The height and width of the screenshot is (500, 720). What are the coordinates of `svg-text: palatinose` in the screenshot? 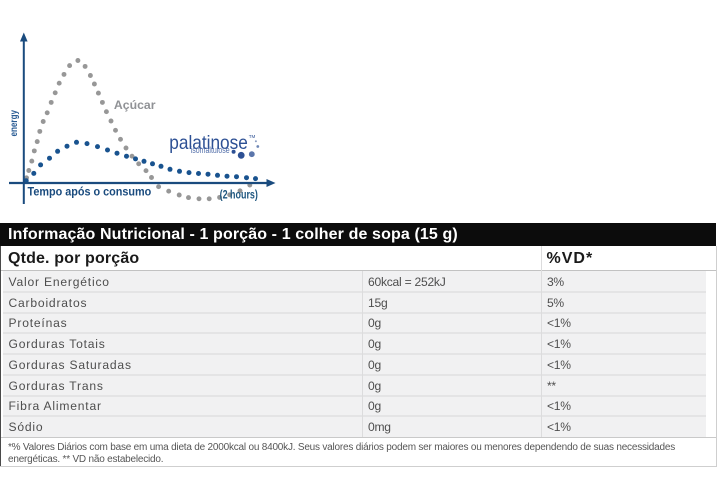 It's located at (208, 143).